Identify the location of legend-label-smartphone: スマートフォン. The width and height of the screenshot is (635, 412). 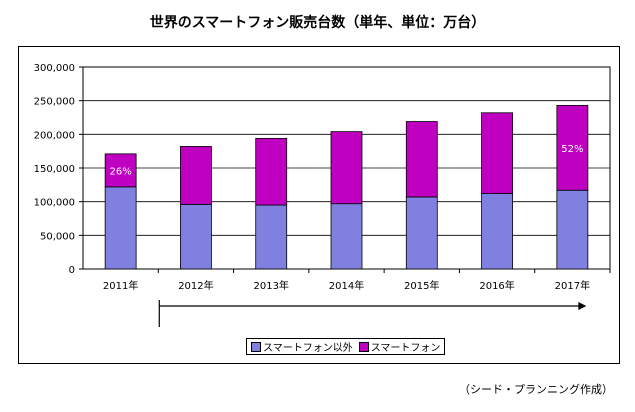
(405, 348).